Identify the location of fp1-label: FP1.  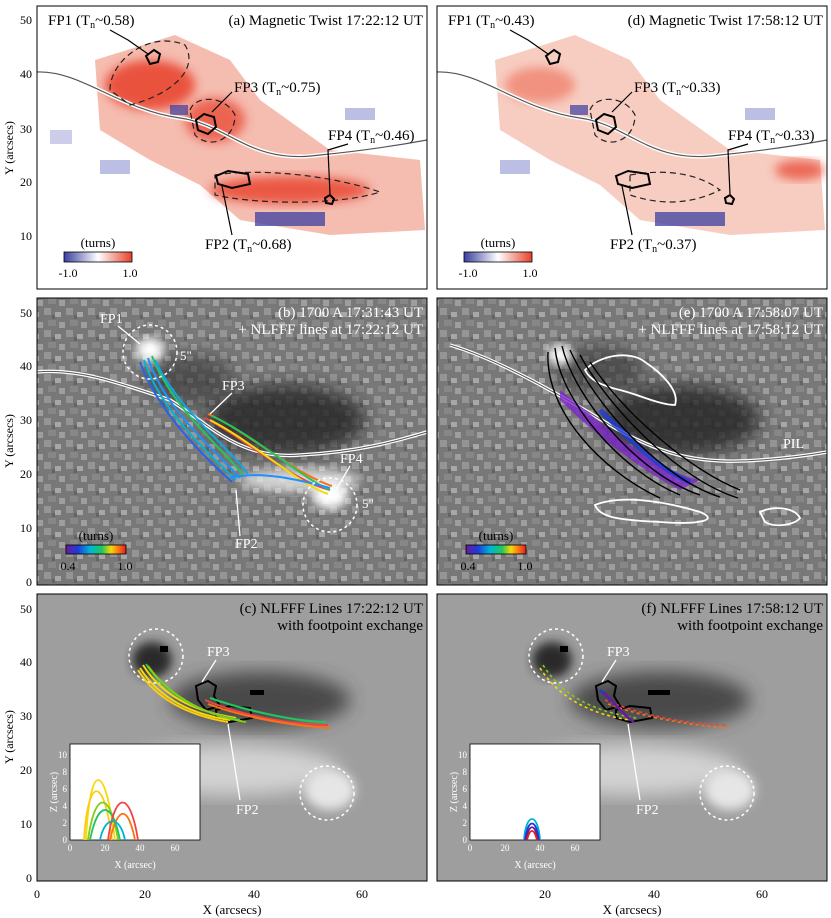
(111, 319).